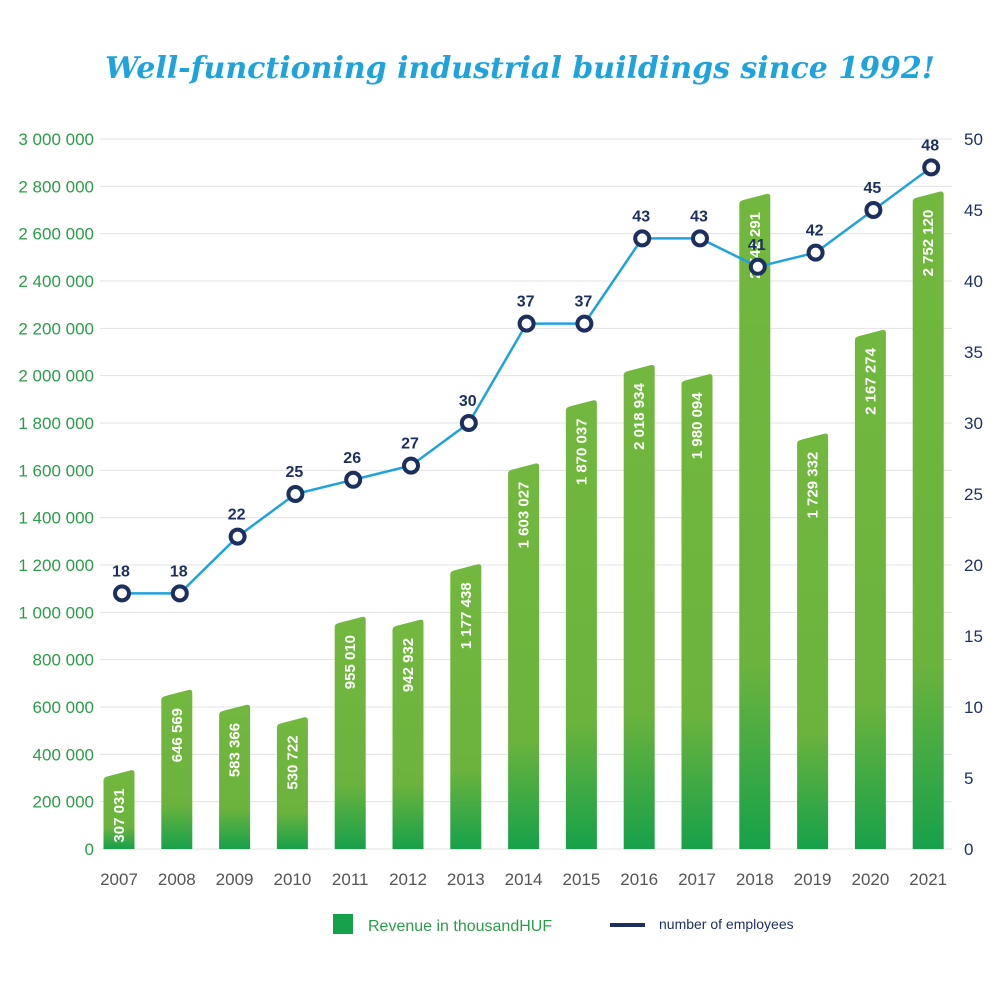 Image resolution: width=1004 pixels, height=986 pixels. I want to click on legend-swatch-revenue, so click(343, 924).